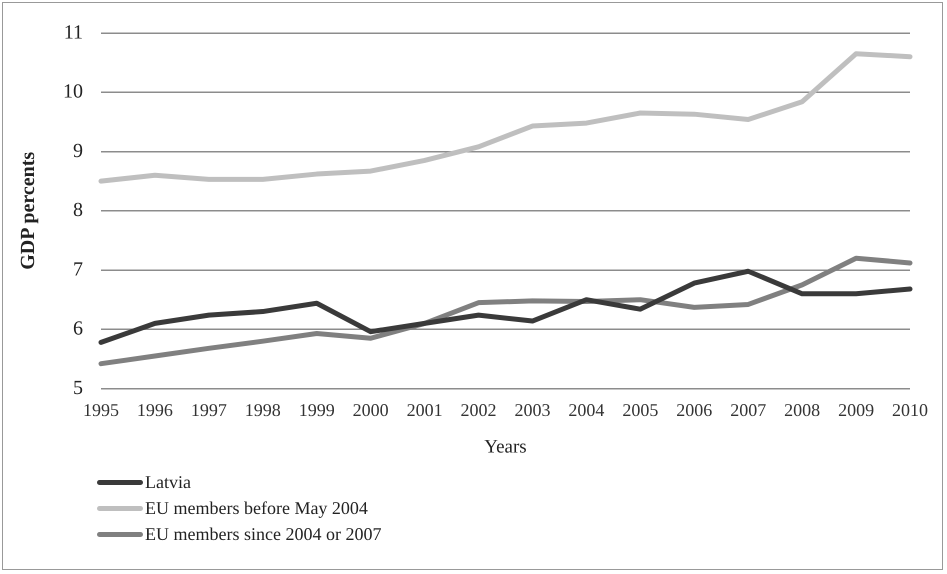 The image size is (947, 574). What do you see at coordinates (256, 508) in the screenshot?
I see `legend-label: EU members before May 2004` at bounding box center [256, 508].